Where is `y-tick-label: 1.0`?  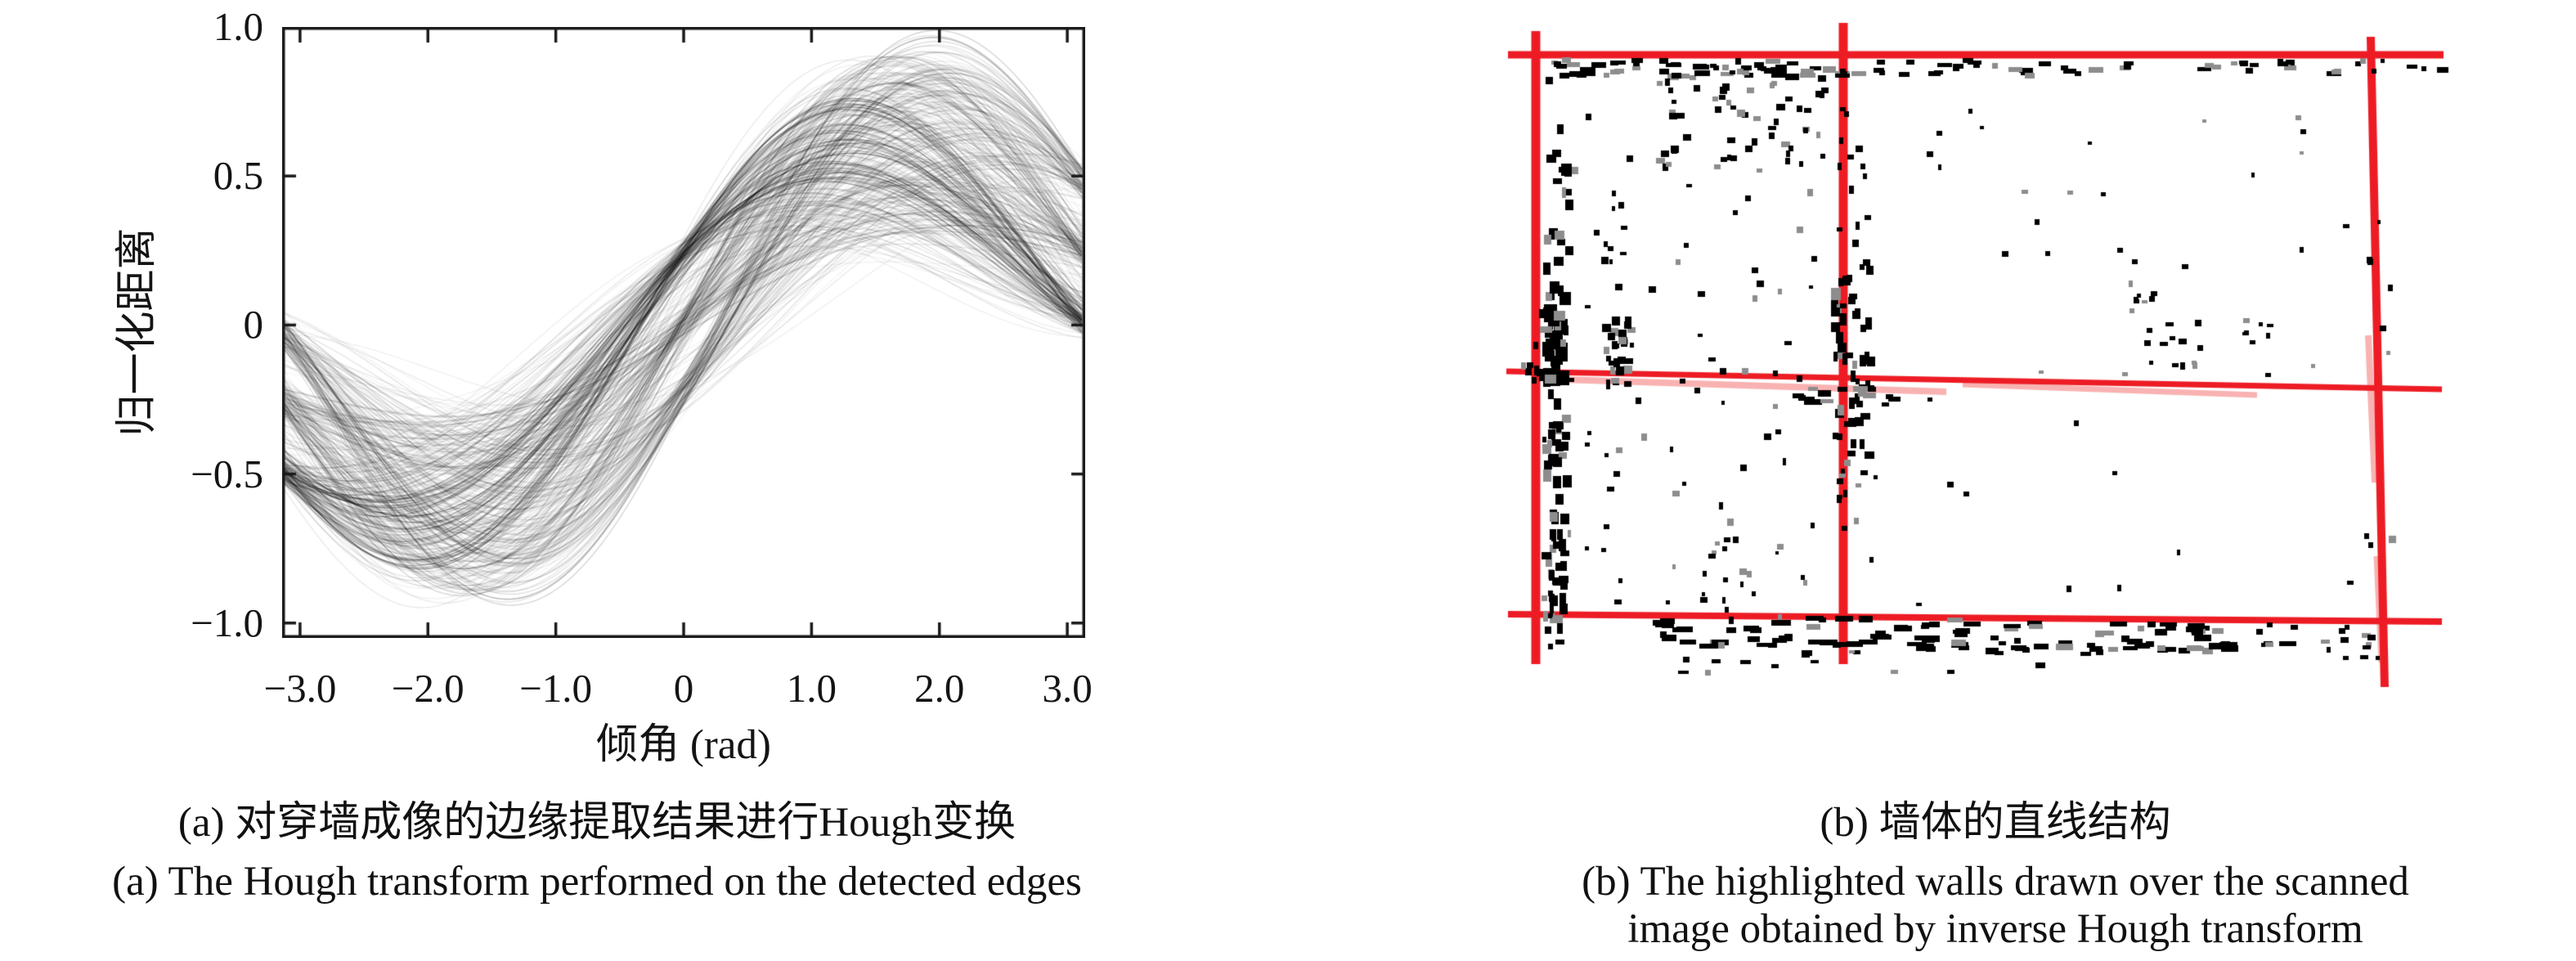 y-tick-label: 1.0 is located at coordinates (238, 26).